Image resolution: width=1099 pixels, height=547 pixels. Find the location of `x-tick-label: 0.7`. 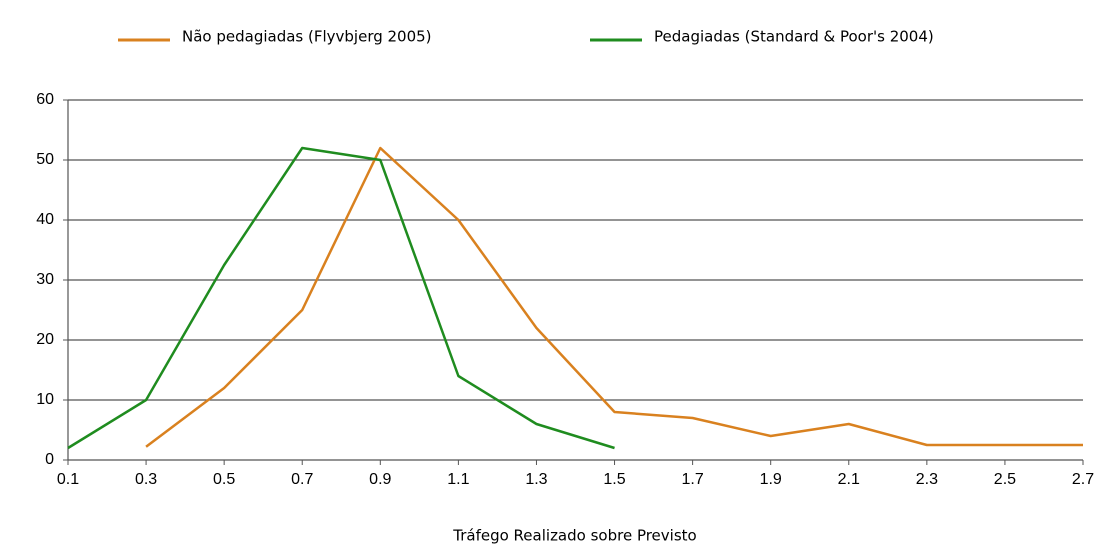

x-tick-label: 0.7 is located at coordinates (302, 479).